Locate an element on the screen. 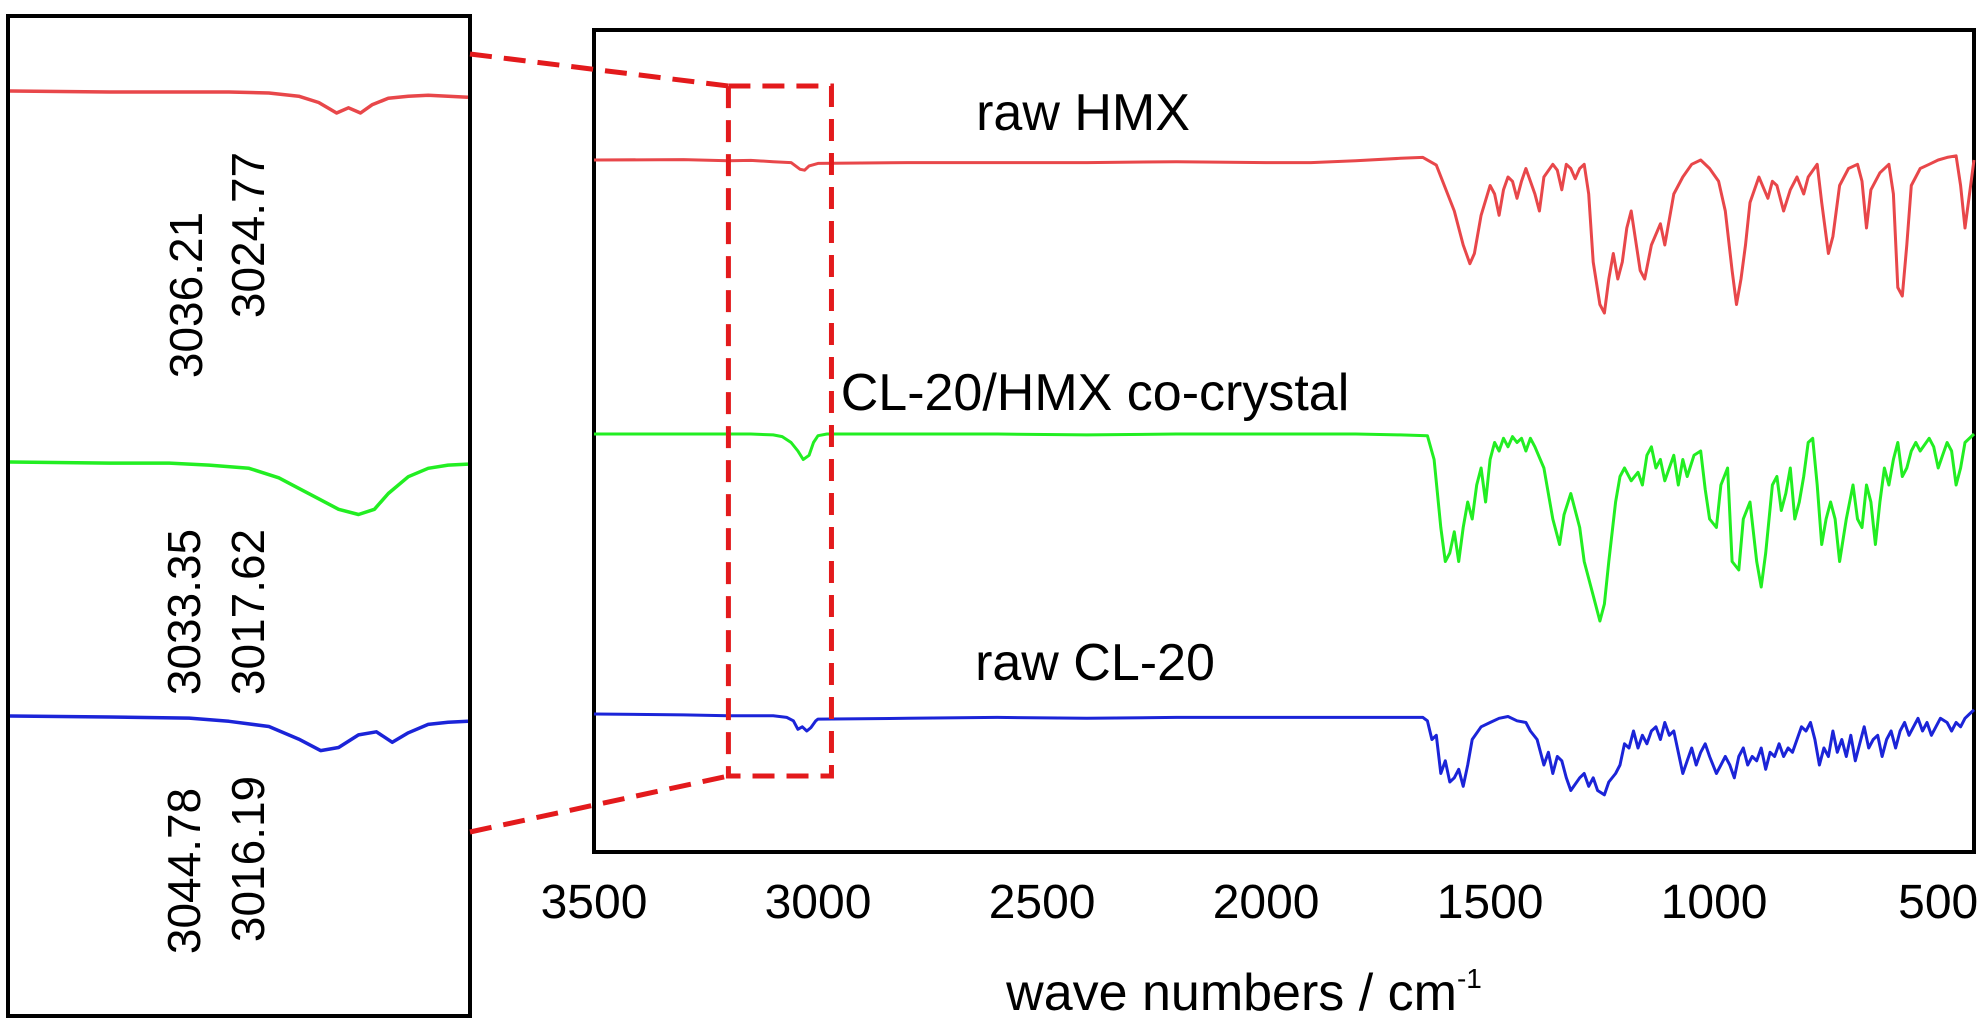 Image resolution: width=1984 pixels, height=1028 pixels. x-axis-title-superscript: -1 is located at coordinates (1469, 978).